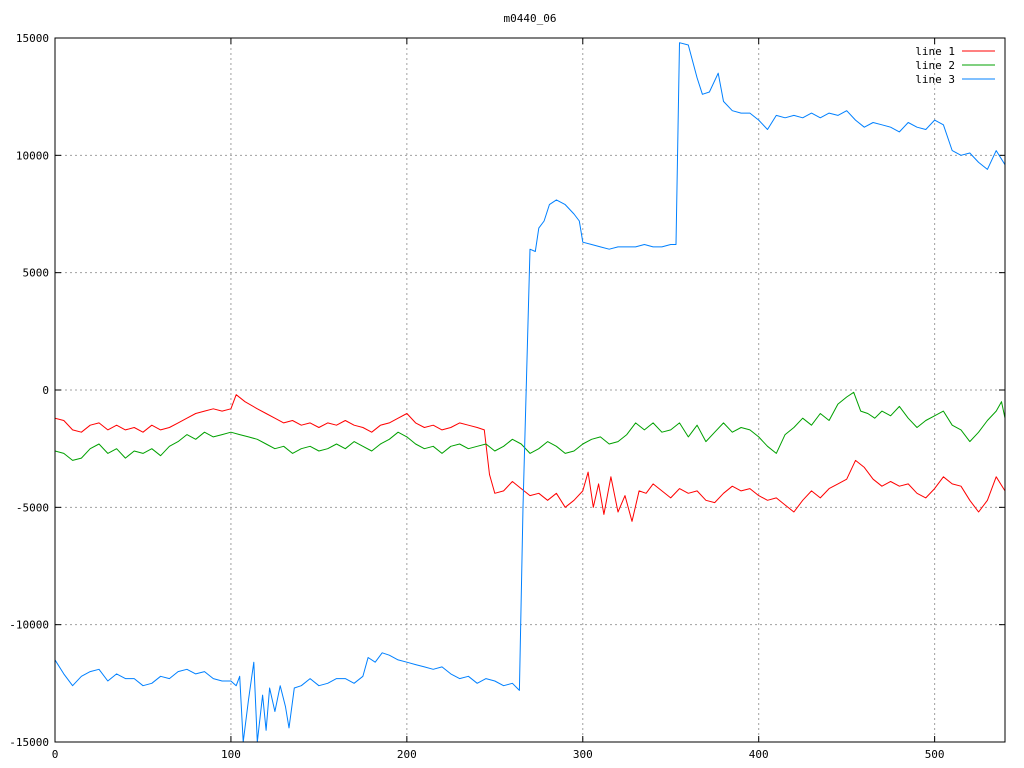 The width and height of the screenshot is (1024, 768). What do you see at coordinates (935, 79) in the screenshot?
I see `legend-label: line 3` at bounding box center [935, 79].